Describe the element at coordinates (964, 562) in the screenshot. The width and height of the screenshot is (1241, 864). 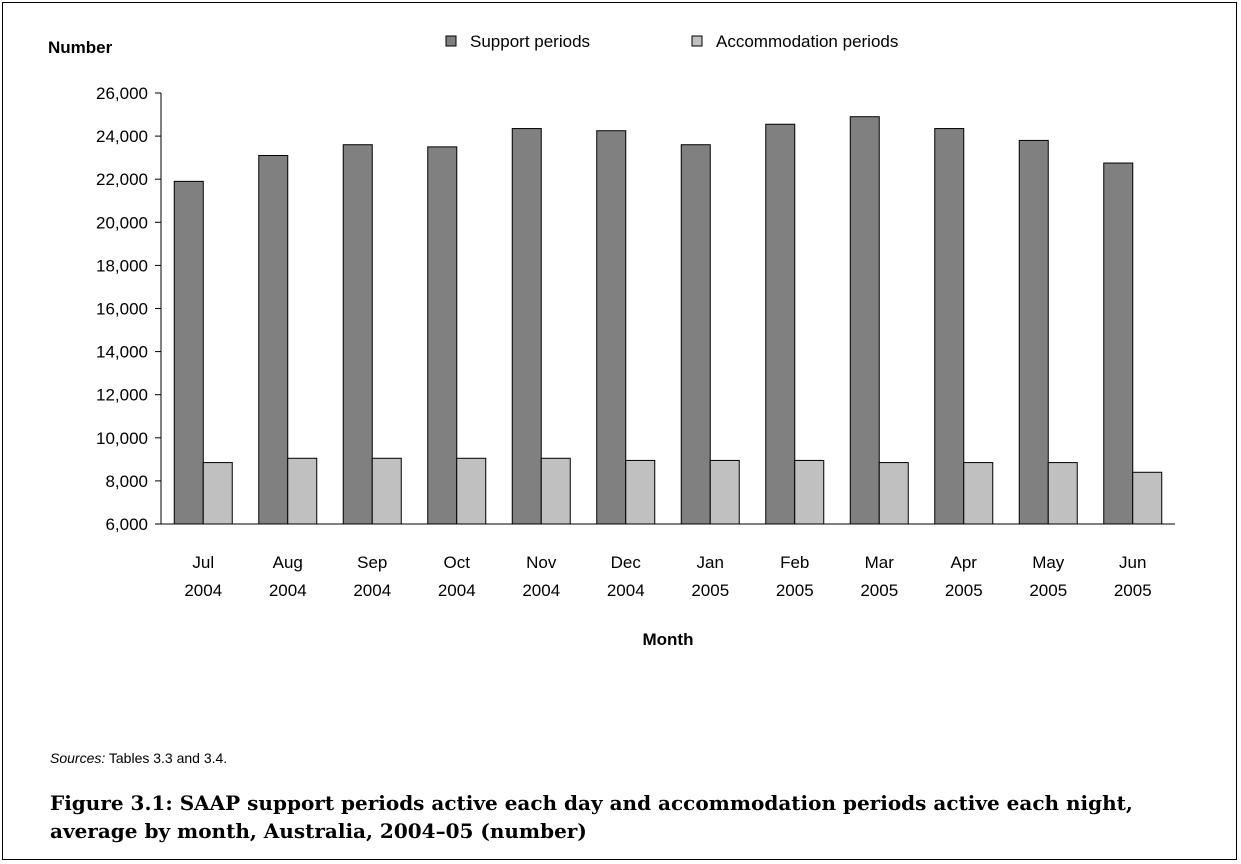
I see `x-tick-label-month: Apr` at that location.